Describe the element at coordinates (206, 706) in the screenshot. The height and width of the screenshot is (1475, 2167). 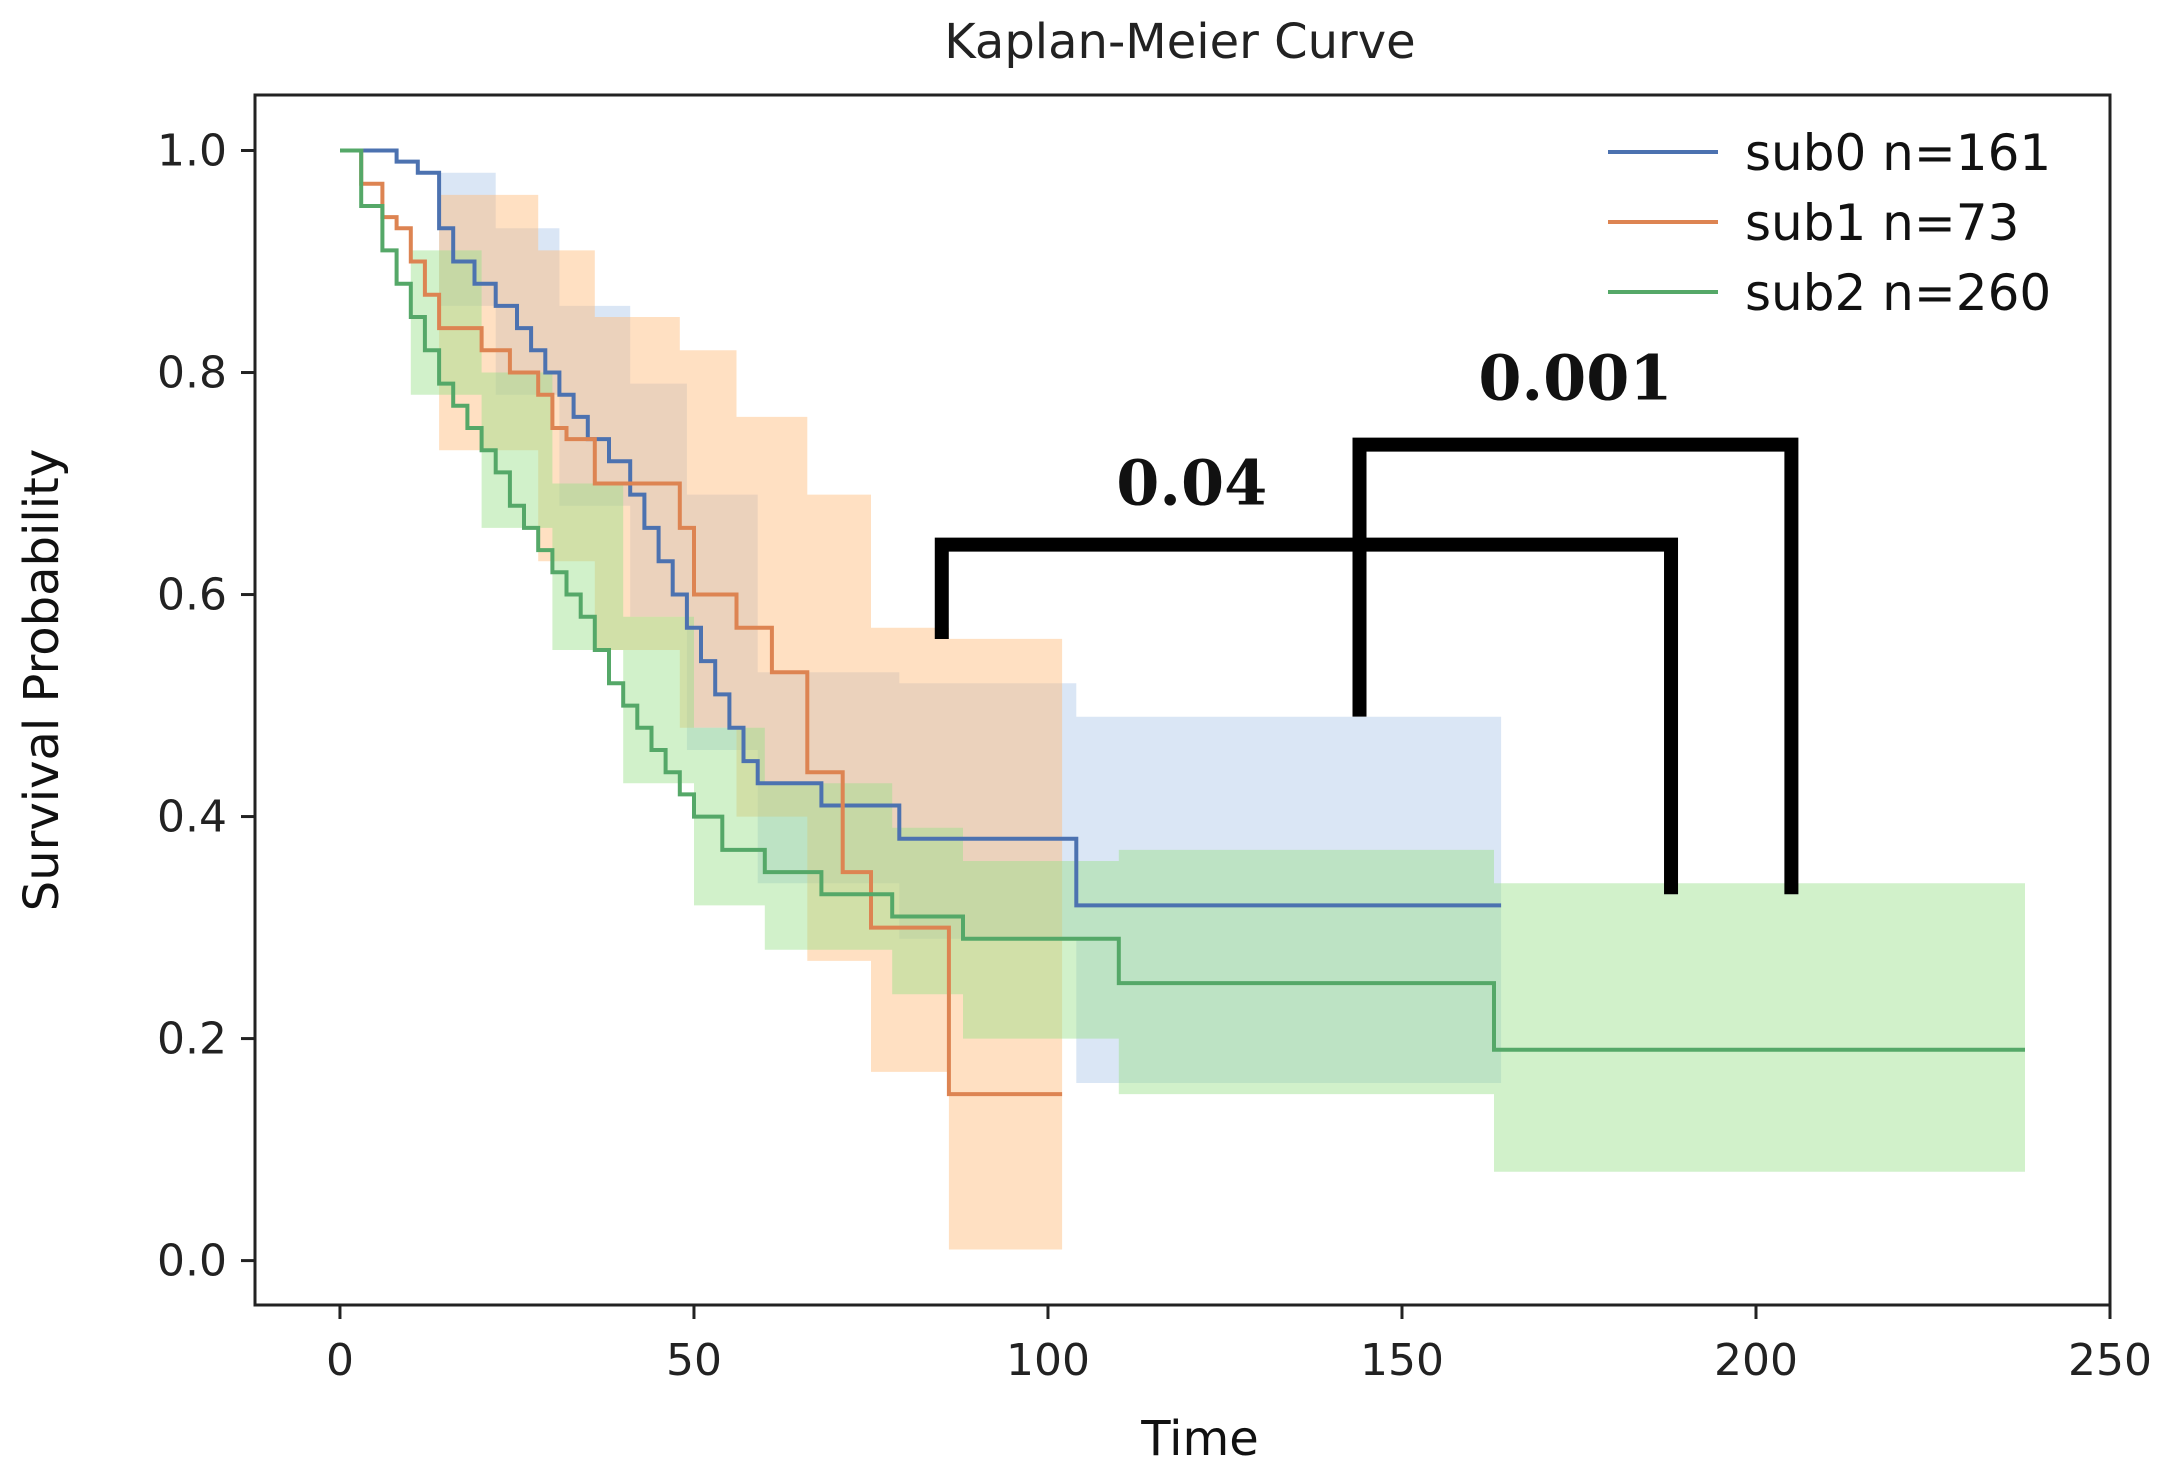
I see `y-axis-ticks: 0.0 0.2 0.4 0.6 0.8 1.0` at that location.